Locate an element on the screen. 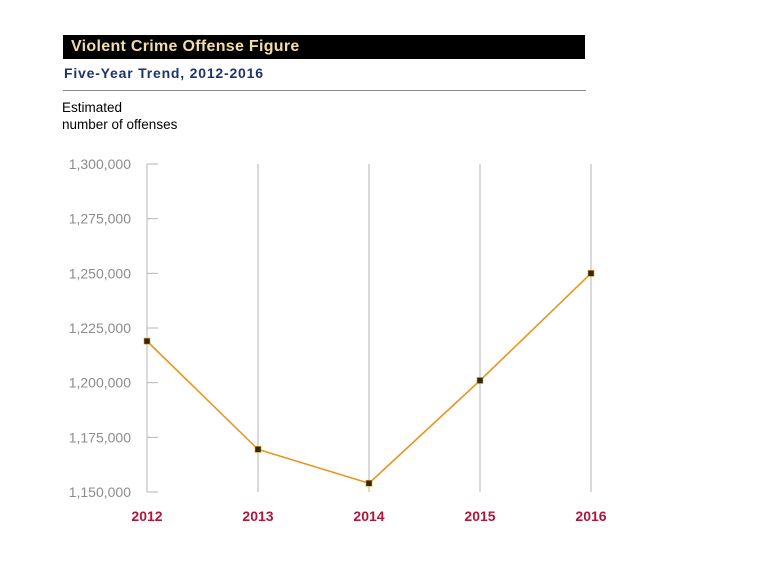 This screenshot has width=768, height=576. chart-title: Violent Crime Offense Figure is located at coordinates (185, 46).